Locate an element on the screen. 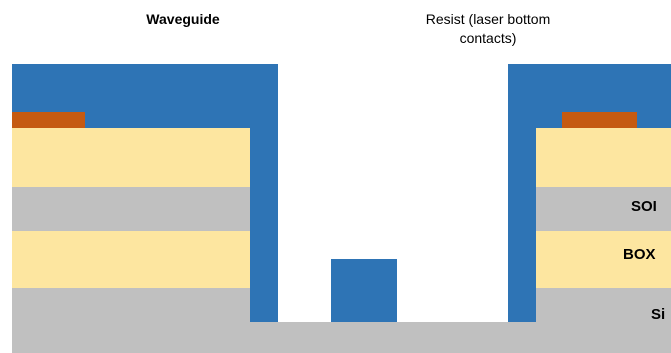 The image size is (671, 353). waveguide-block is located at coordinates (364, 290).